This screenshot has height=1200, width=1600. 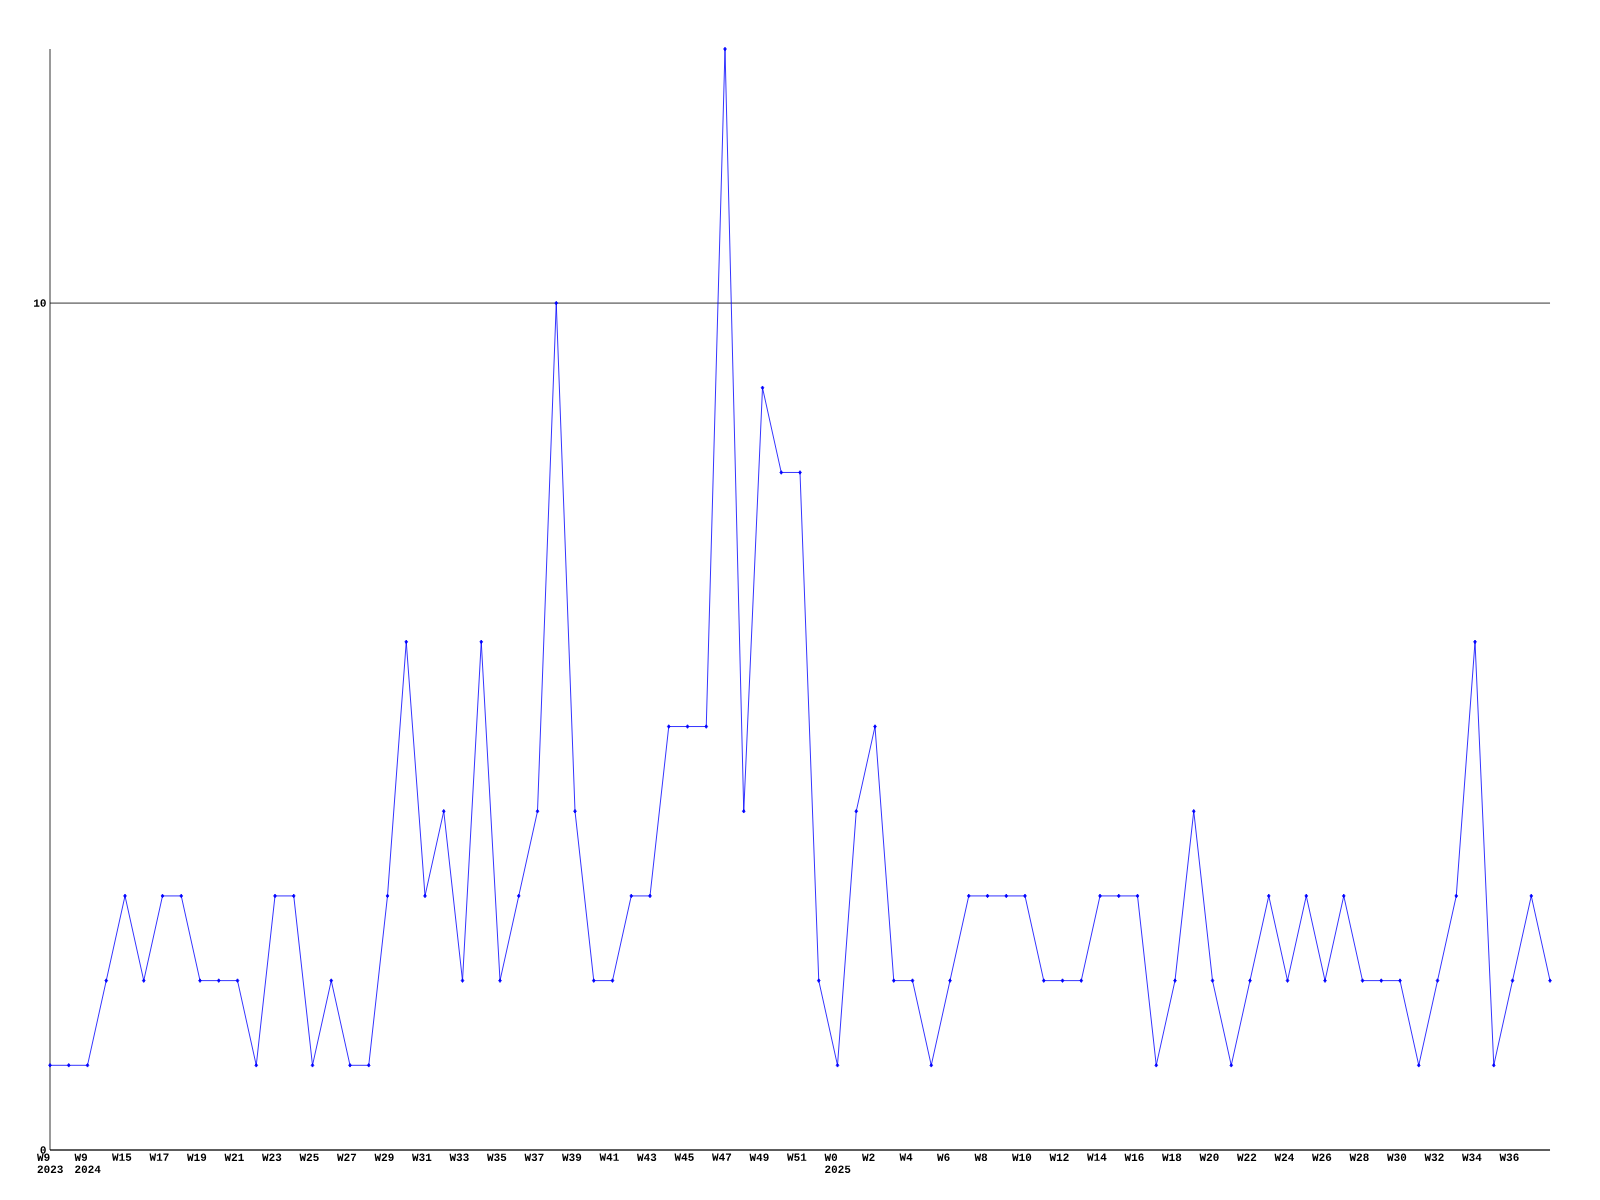 What do you see at coordinates (684, 1157) in the screenshot?
I see `x-tick-label: W45` at bounding box center [684, 1157].